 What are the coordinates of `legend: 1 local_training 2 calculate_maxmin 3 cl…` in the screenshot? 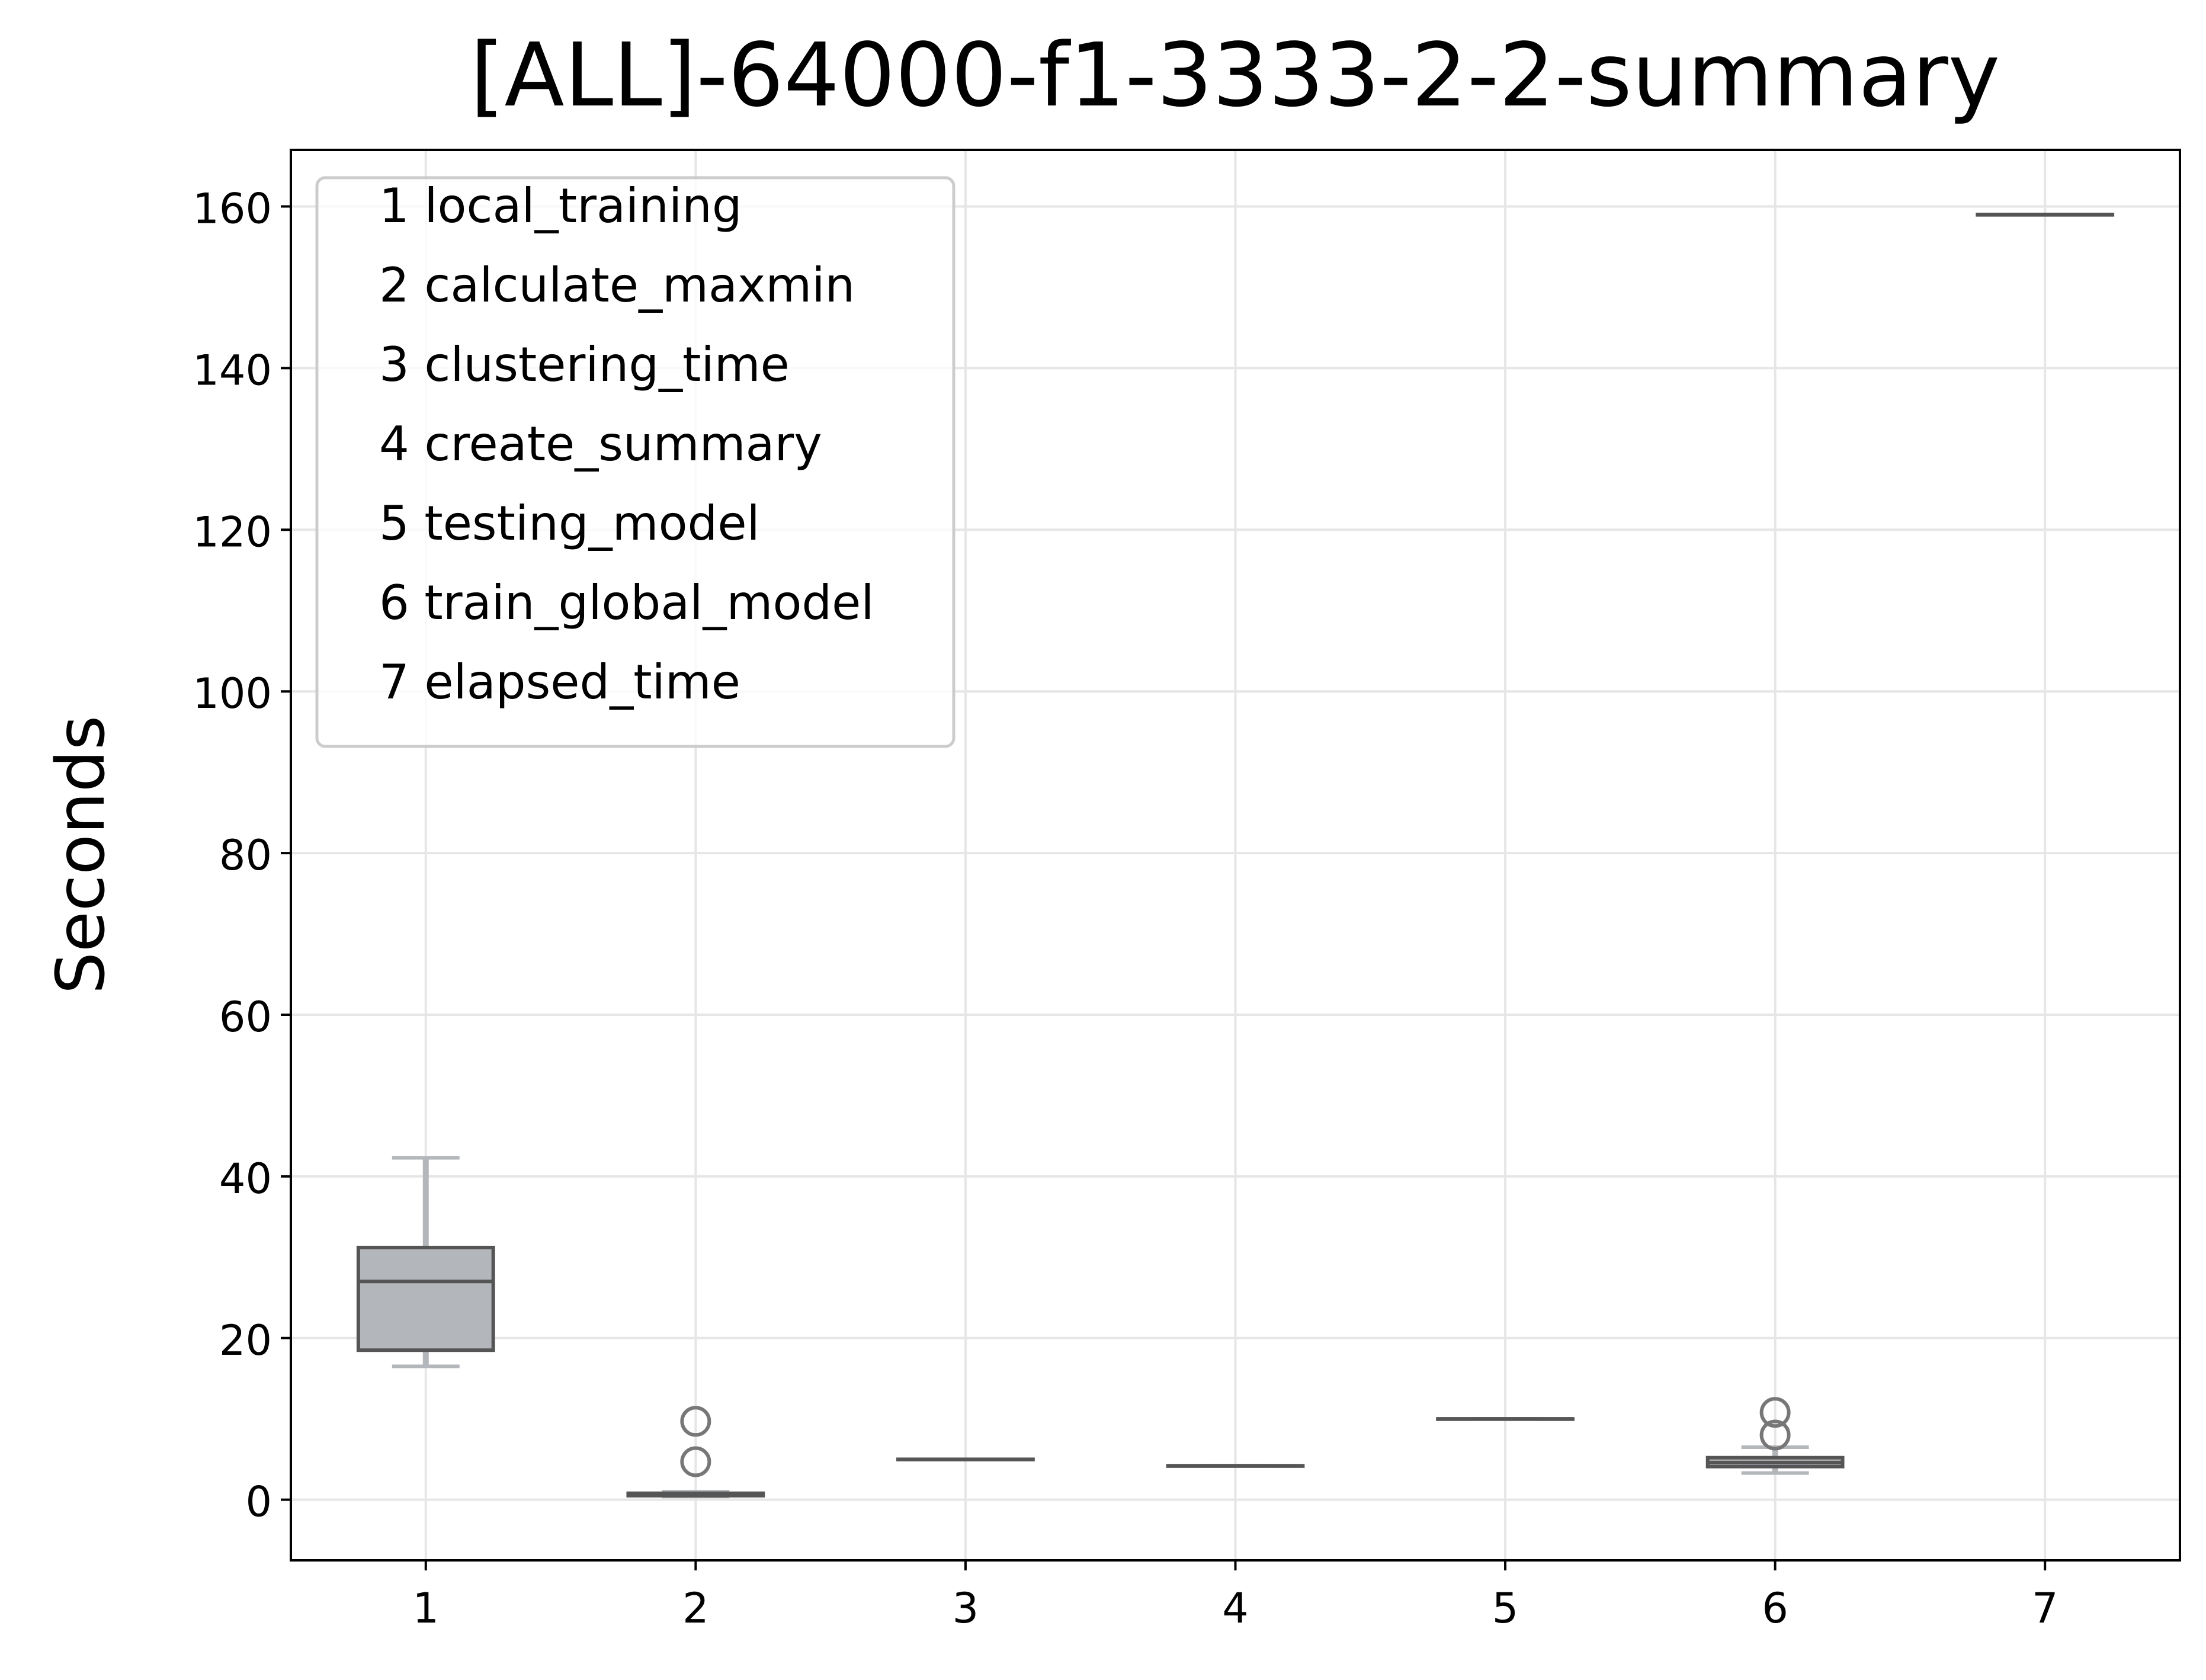 It's located at (635, 462).